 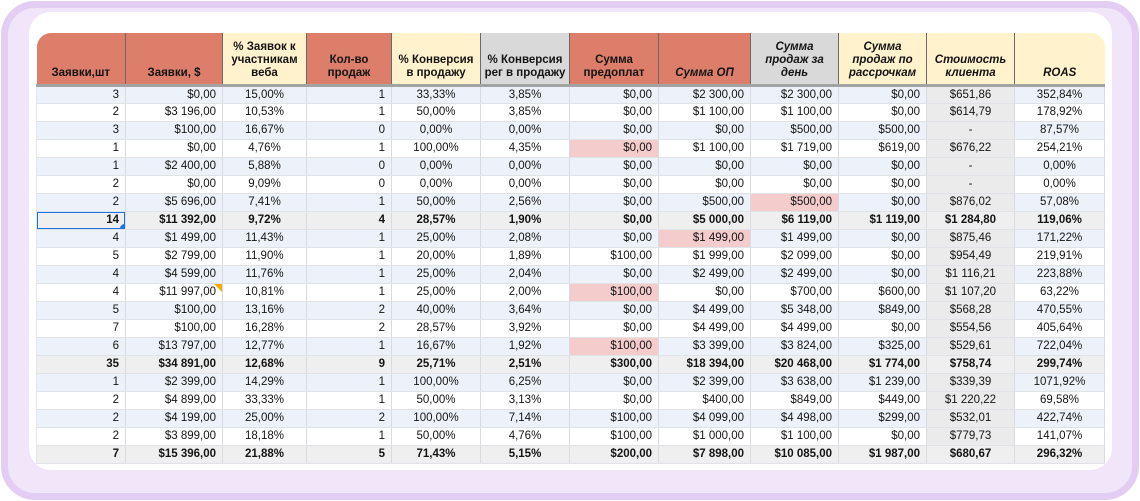 What do you see at coordinates (525, 364) in the screenshot?
I see `cell: 2,51%` at bounding box center [525, 364].